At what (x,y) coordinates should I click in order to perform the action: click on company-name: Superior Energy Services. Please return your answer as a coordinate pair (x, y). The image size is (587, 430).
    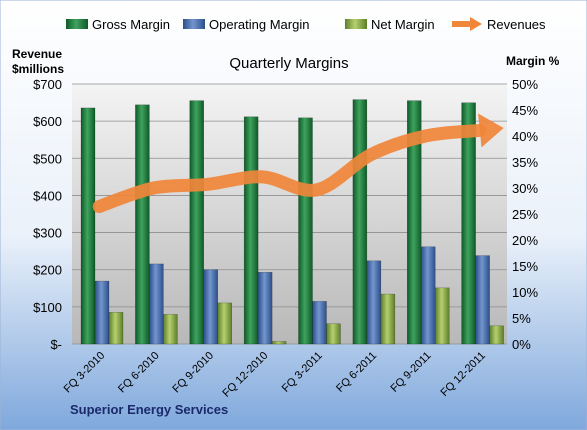
    Looking at the image, I should click on (149, 409).